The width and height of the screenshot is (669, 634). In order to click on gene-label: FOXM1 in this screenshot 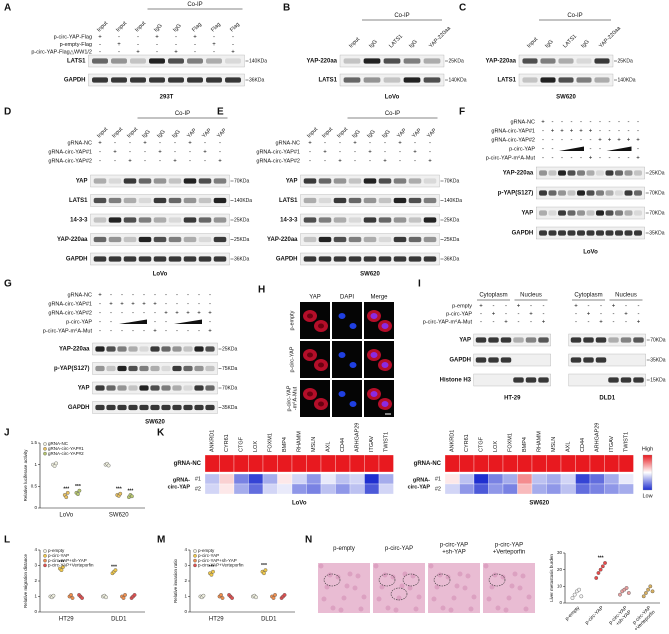, I will do `click(511, 442)`.